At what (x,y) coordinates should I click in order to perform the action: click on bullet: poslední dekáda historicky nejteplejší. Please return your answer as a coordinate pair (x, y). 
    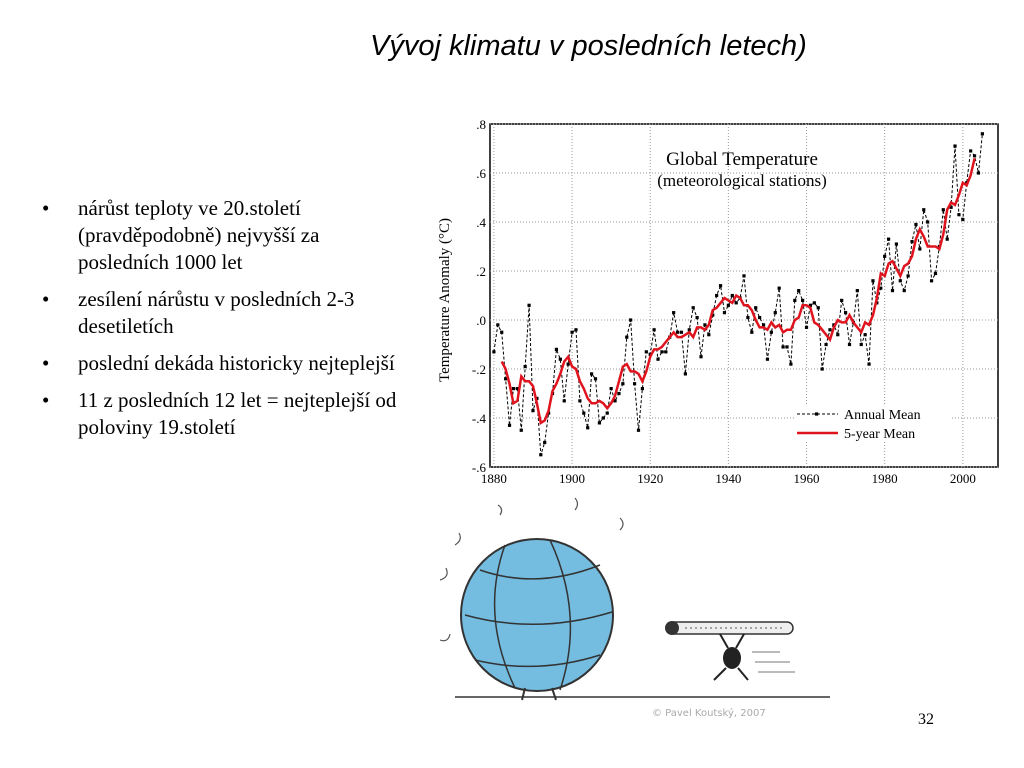
    Looking at the image, I should click on (227, 363).